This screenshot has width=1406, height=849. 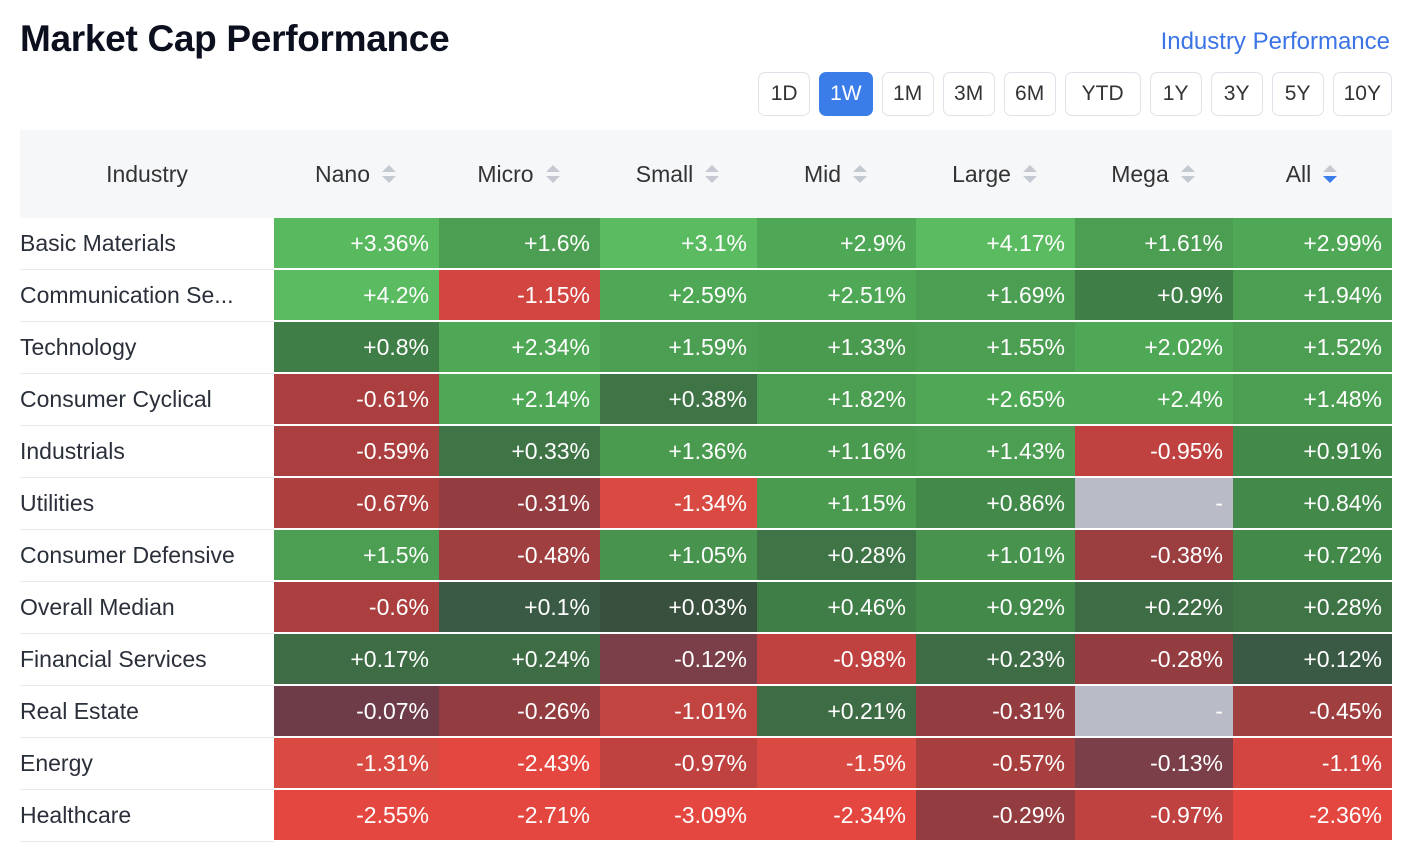 I want to click on performance-cell: +3.36%, so click(x=356, y=244).